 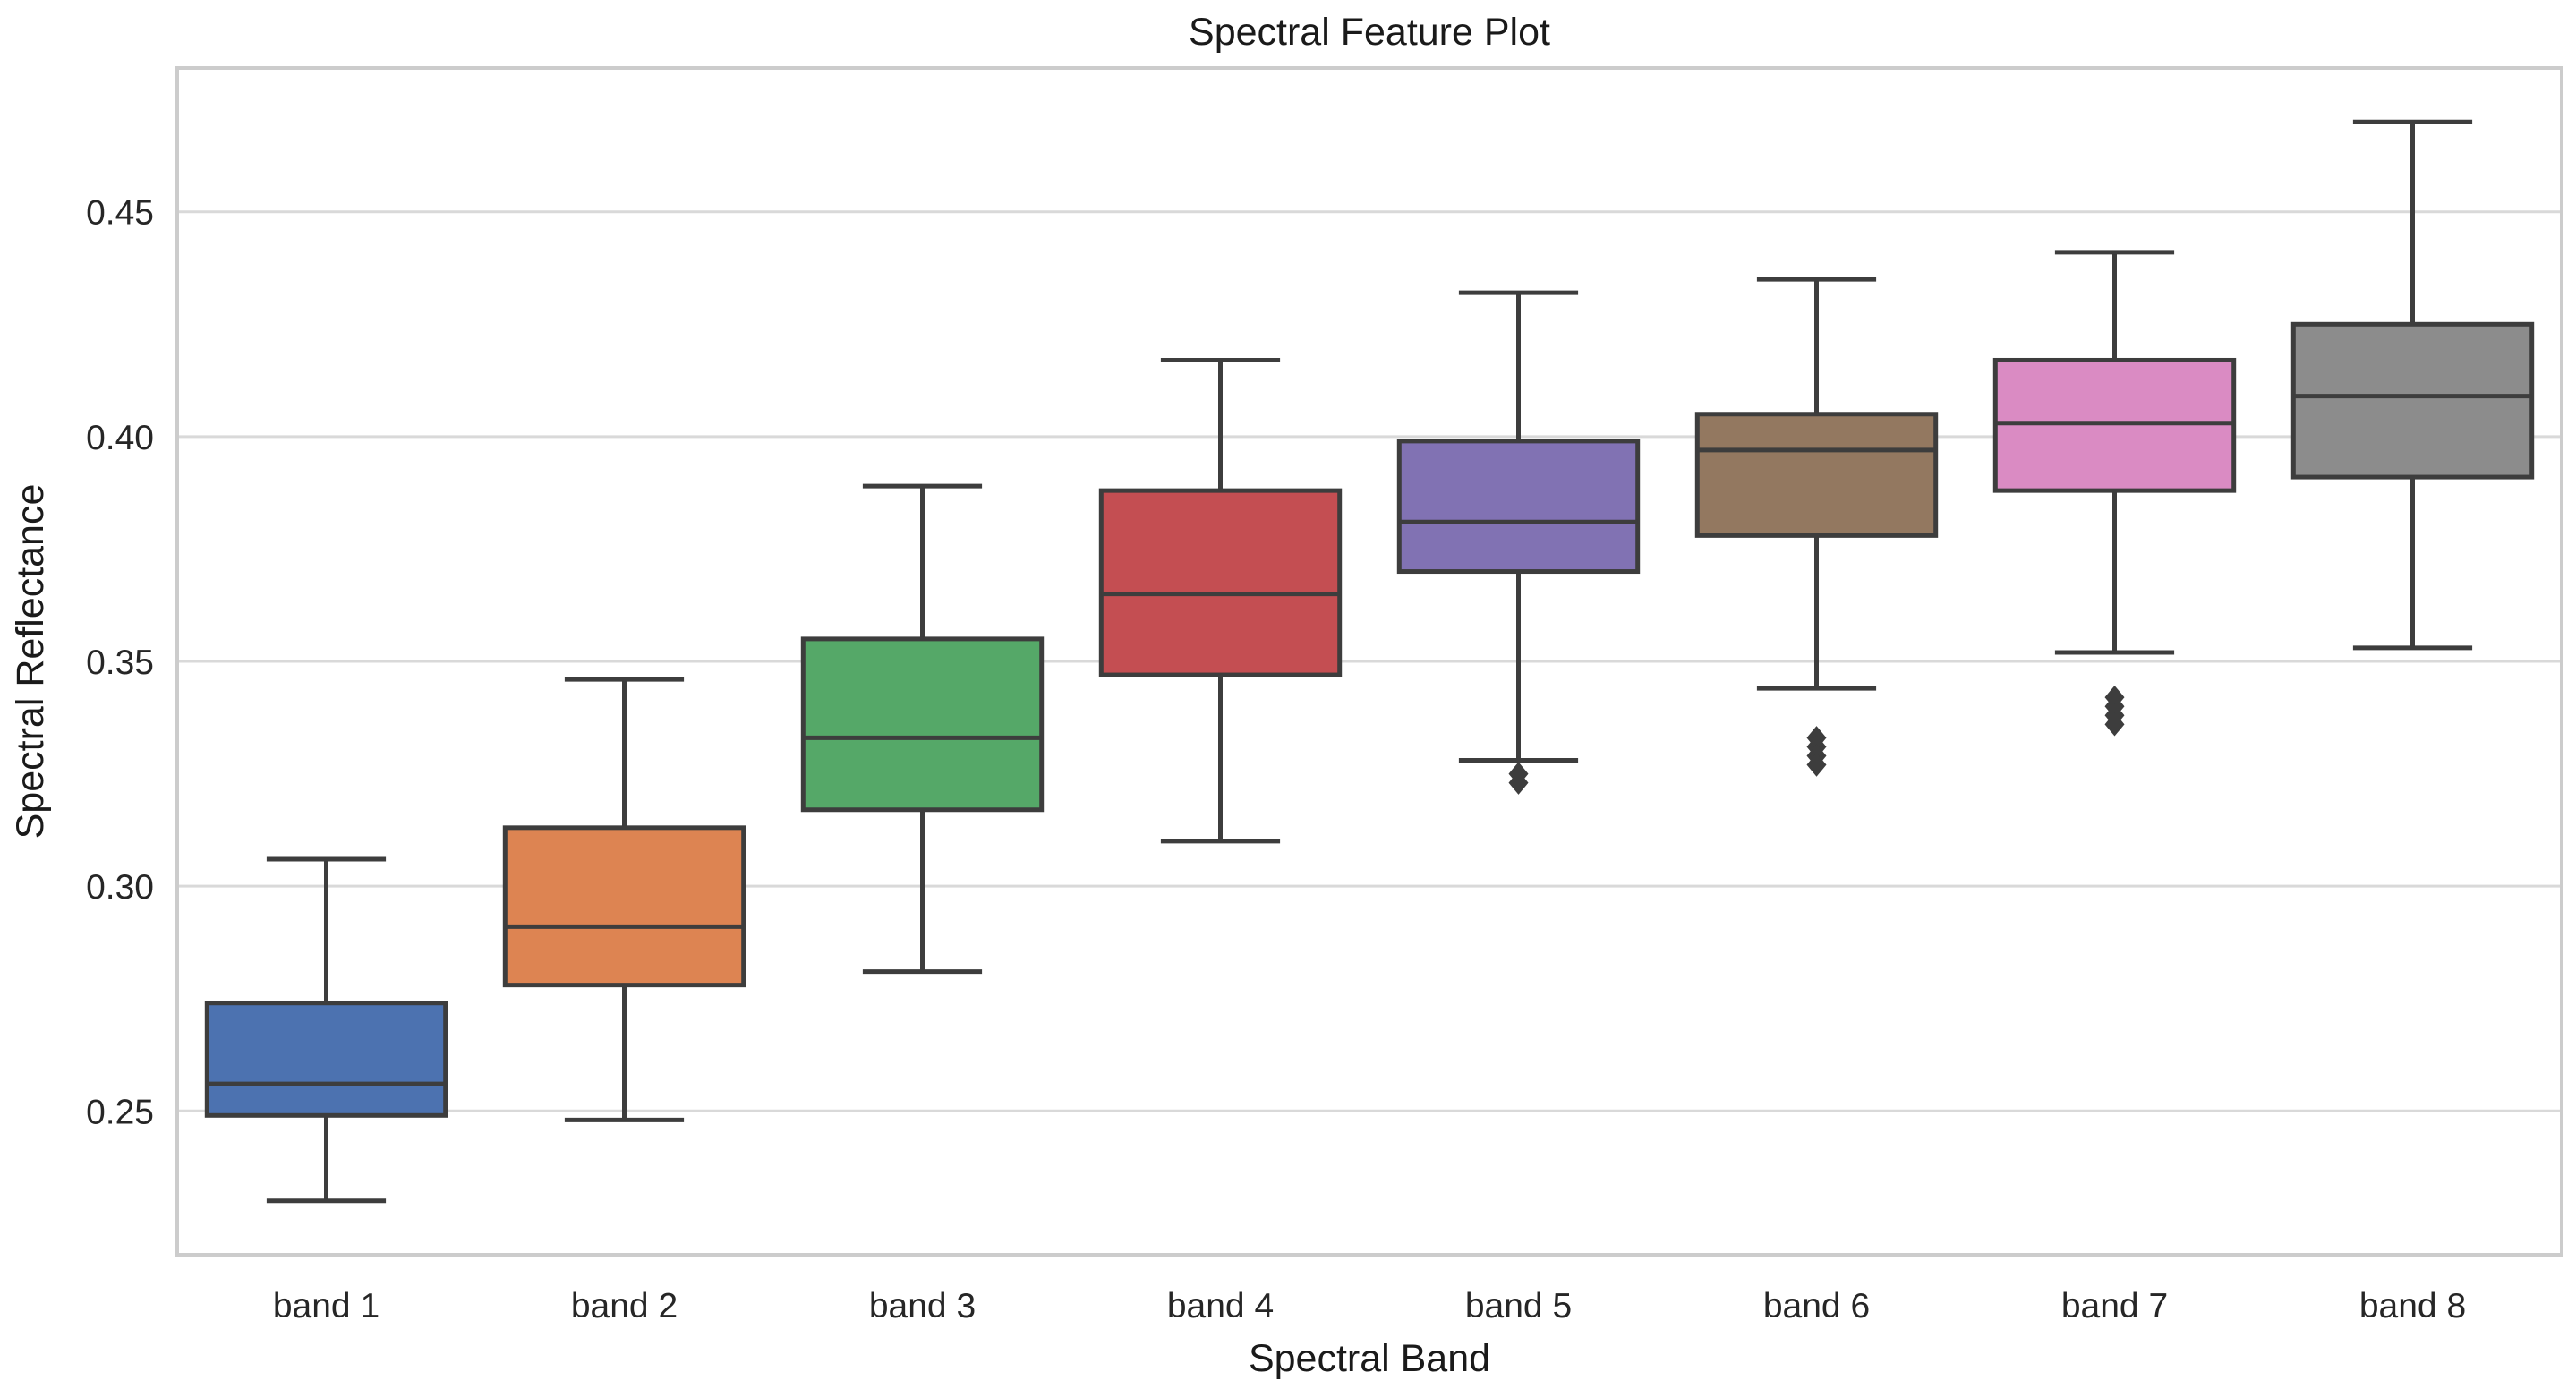 What do you see at coordinates (1816, 1306) in the screenshot?
I see `x-tick-label: band 6` at bounding box center [1816, 1306].